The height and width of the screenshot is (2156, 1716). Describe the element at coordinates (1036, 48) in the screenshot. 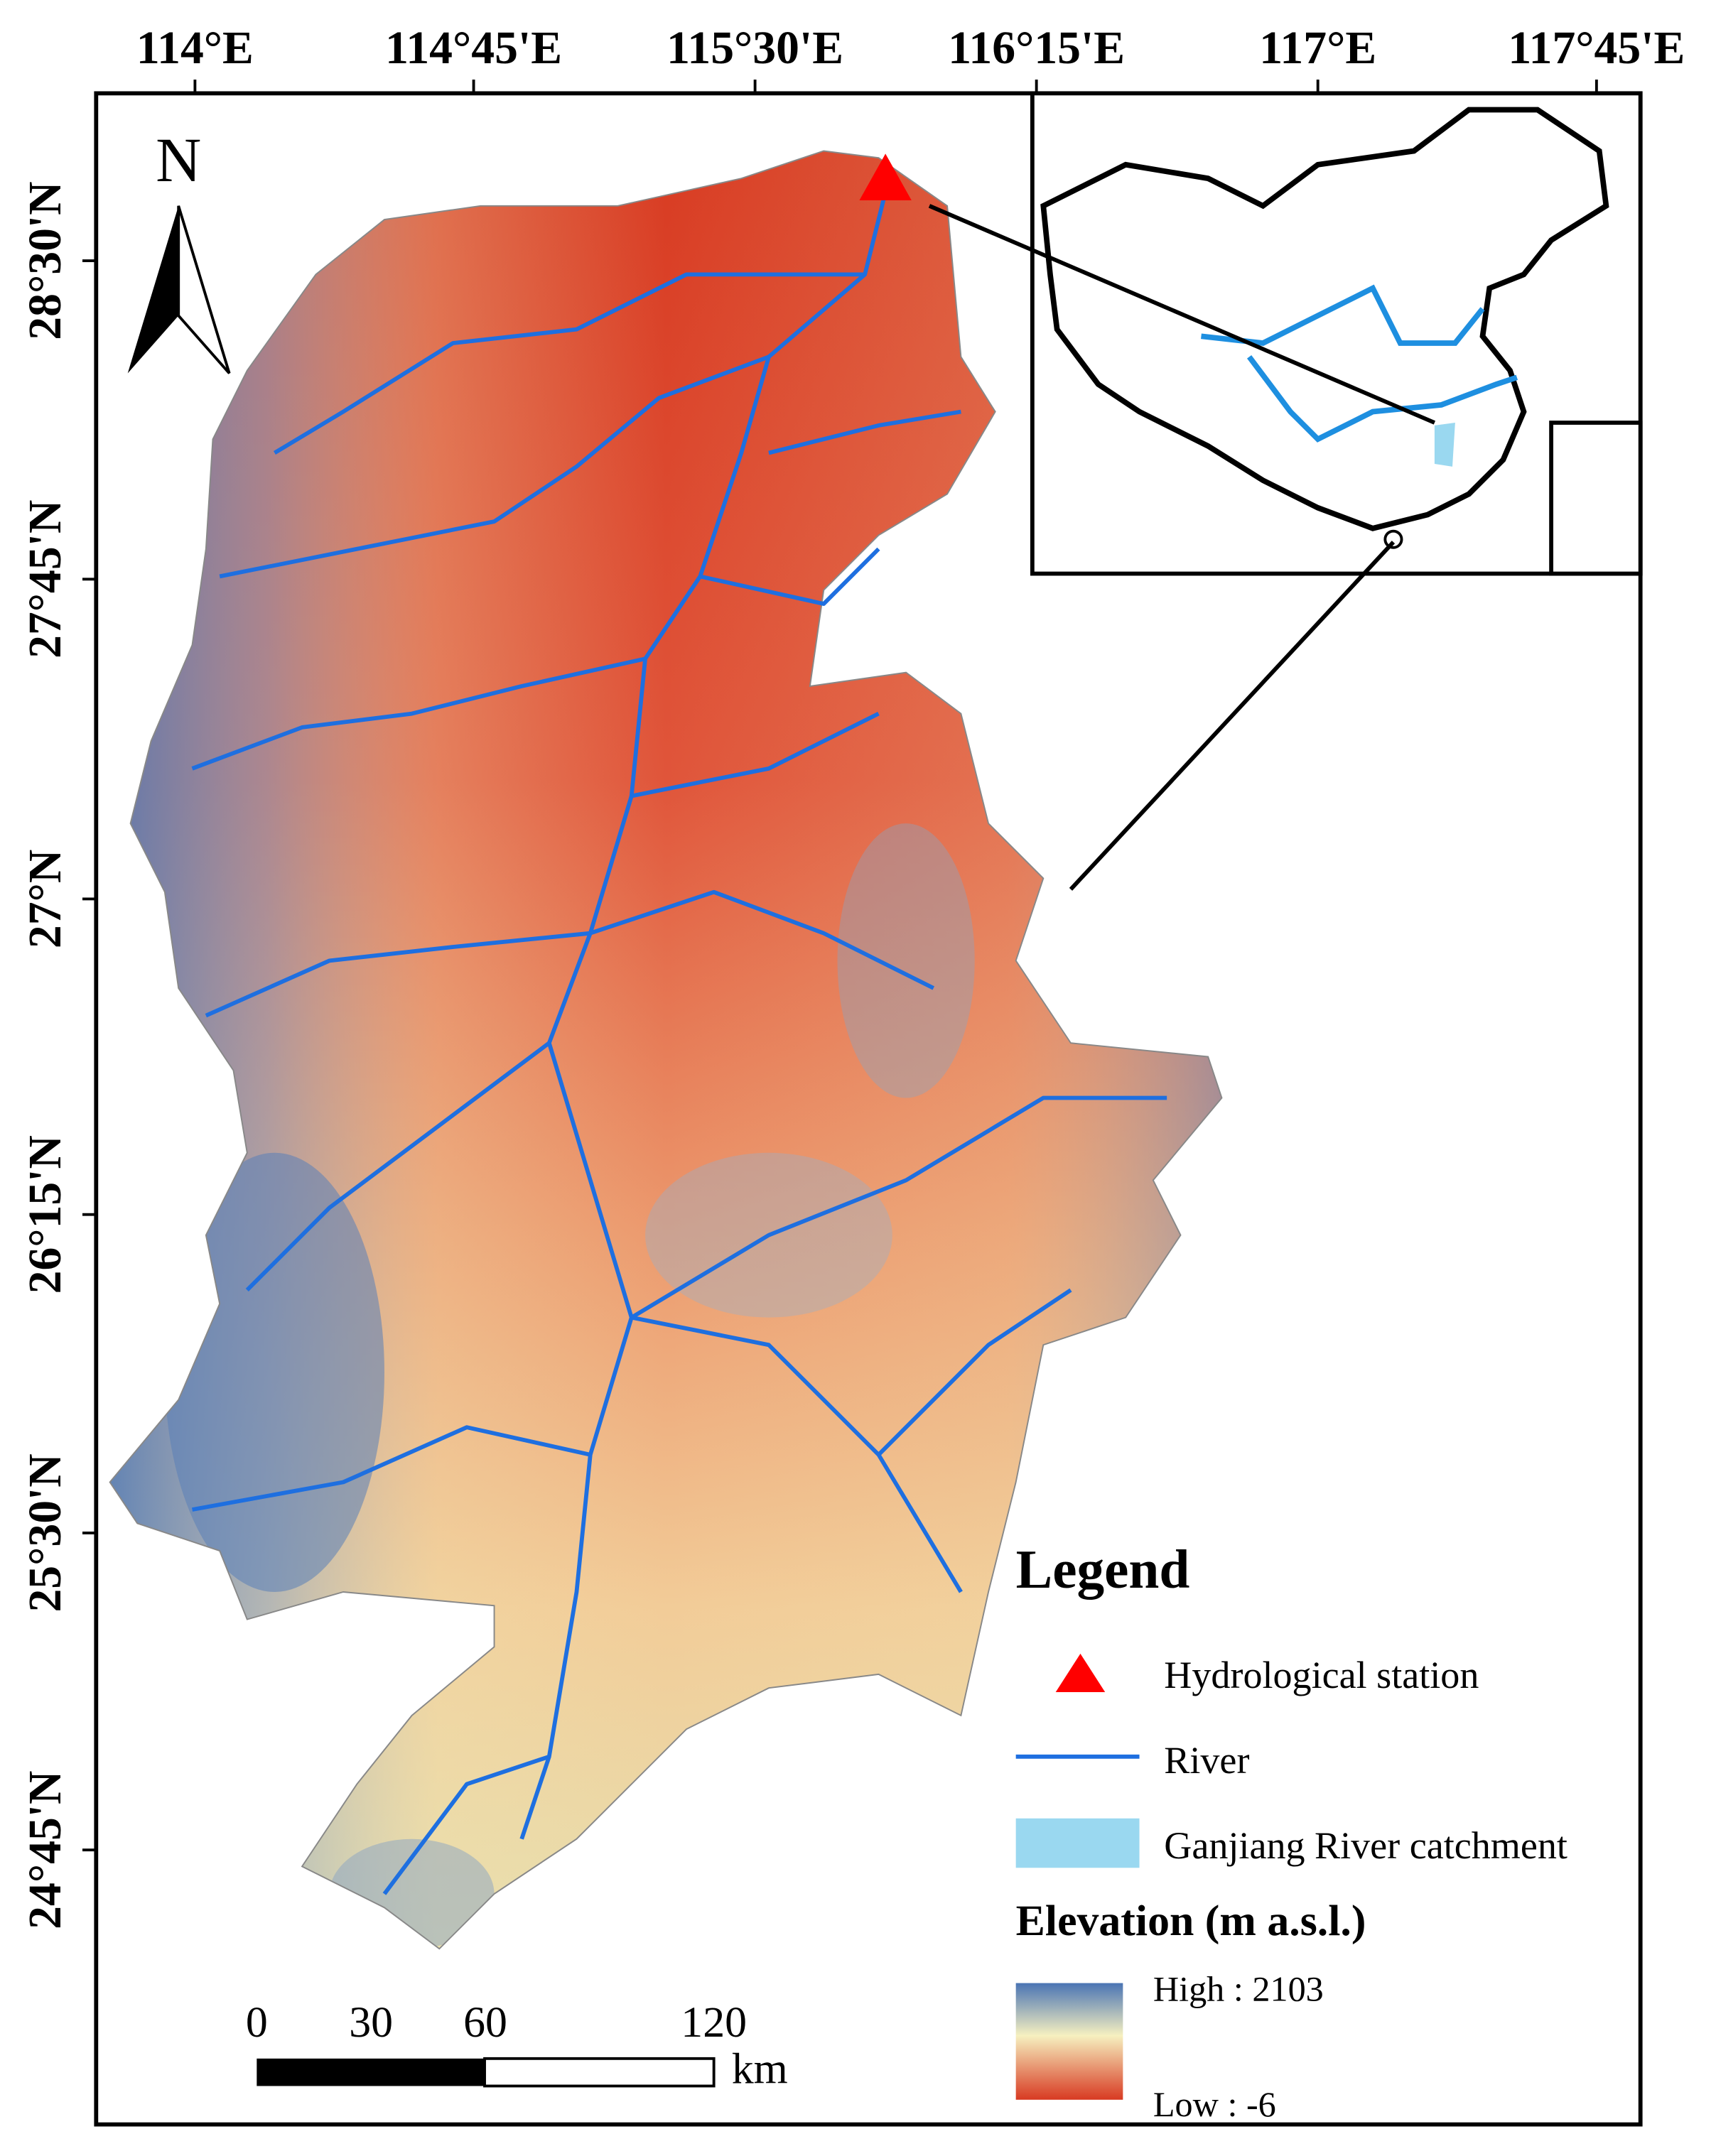

I see `longitude-label: 116°15'E` at that location.